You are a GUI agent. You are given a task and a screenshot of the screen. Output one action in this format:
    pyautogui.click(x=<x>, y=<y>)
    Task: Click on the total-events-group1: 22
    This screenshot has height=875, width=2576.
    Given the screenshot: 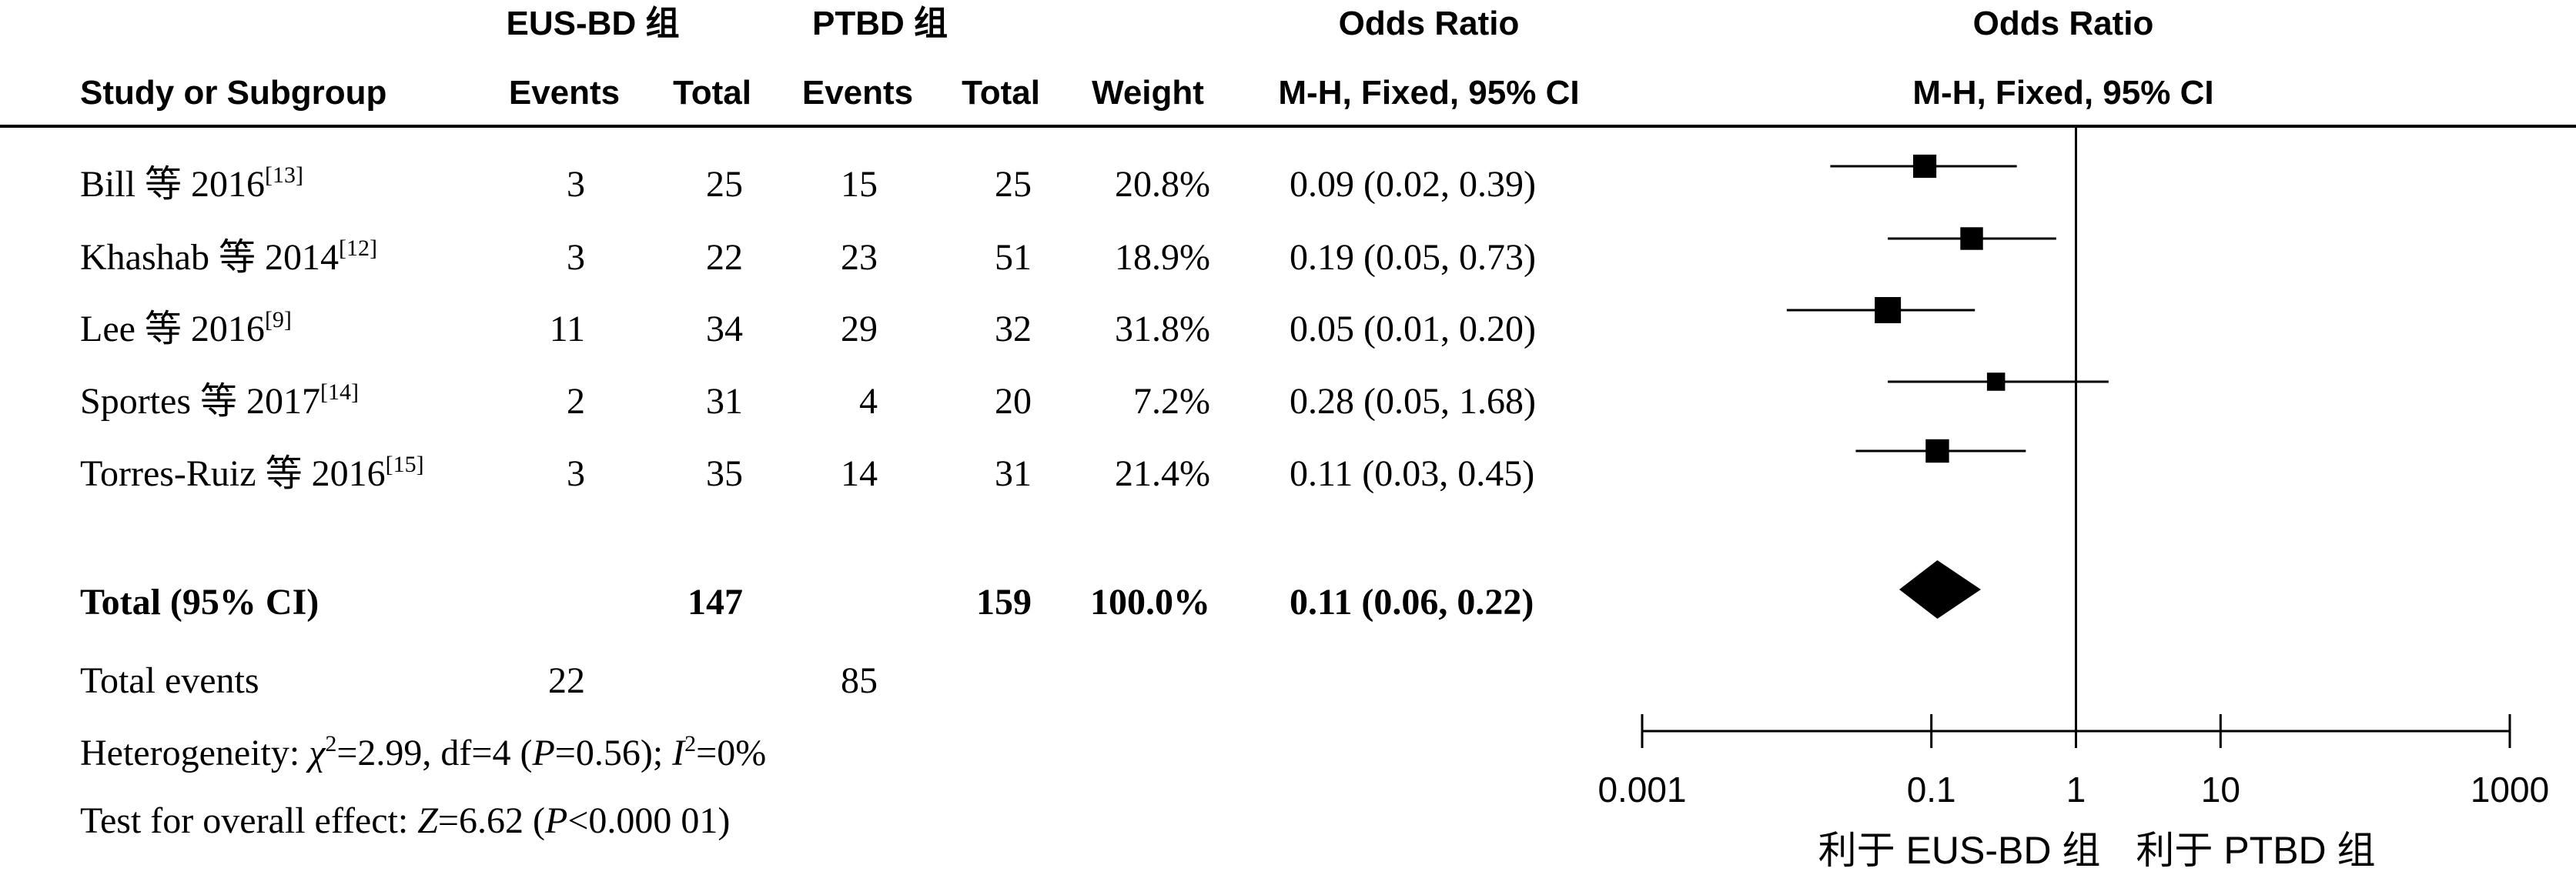 What is the action you would take?
    pyautogui.click(x=567, y=680)
    